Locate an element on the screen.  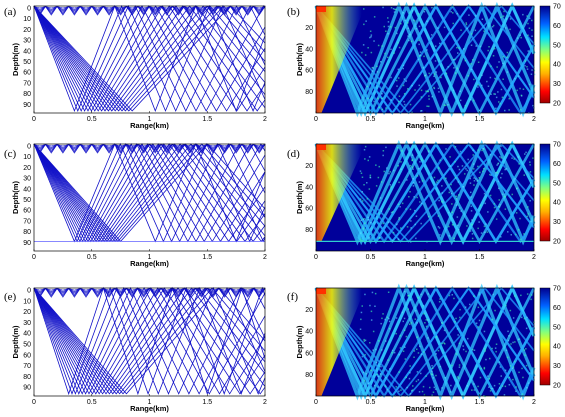
surface-ray is located at coordinates (149, 148).